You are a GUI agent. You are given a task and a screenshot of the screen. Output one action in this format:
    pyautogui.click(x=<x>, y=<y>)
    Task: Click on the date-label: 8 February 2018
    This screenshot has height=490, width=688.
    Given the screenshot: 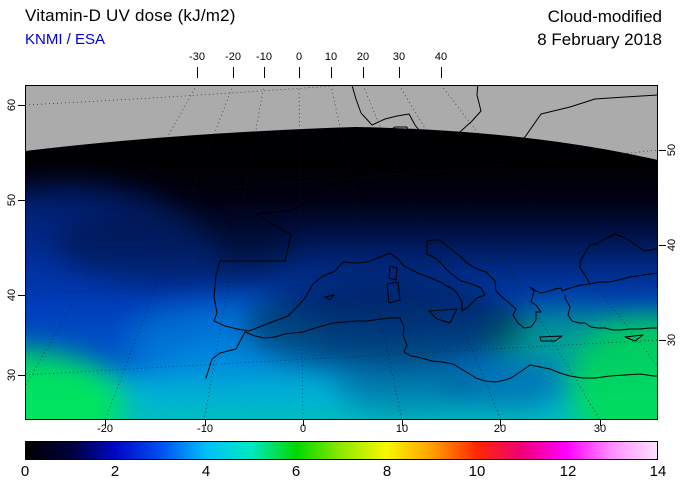 What is the action you would take?
    pyautogui.click(x=599, y=39)
    